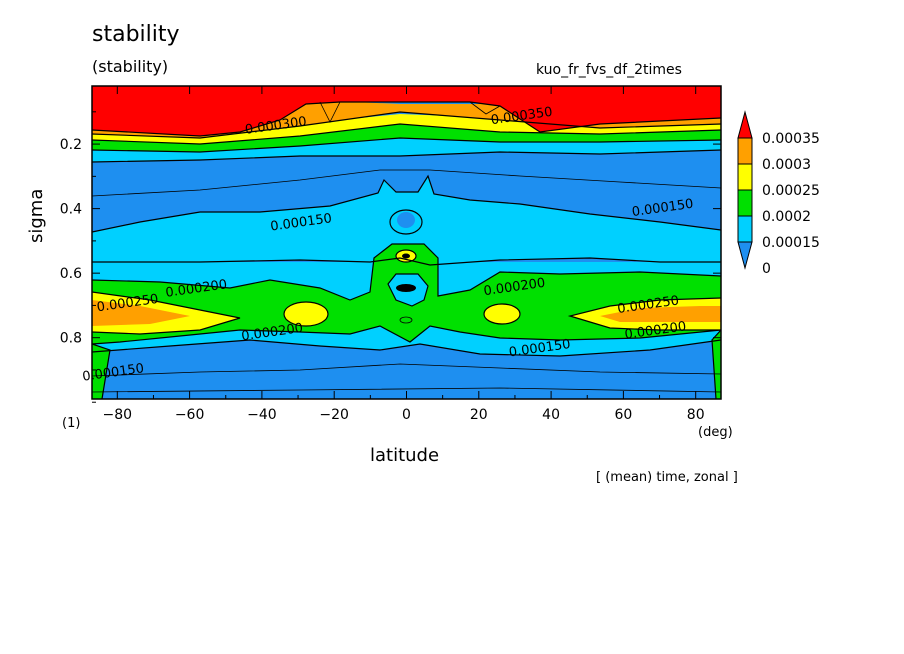  Describe the element at coordinates (306, 314) in the screenshot. I see `patch-yellow-sh30` at that location.